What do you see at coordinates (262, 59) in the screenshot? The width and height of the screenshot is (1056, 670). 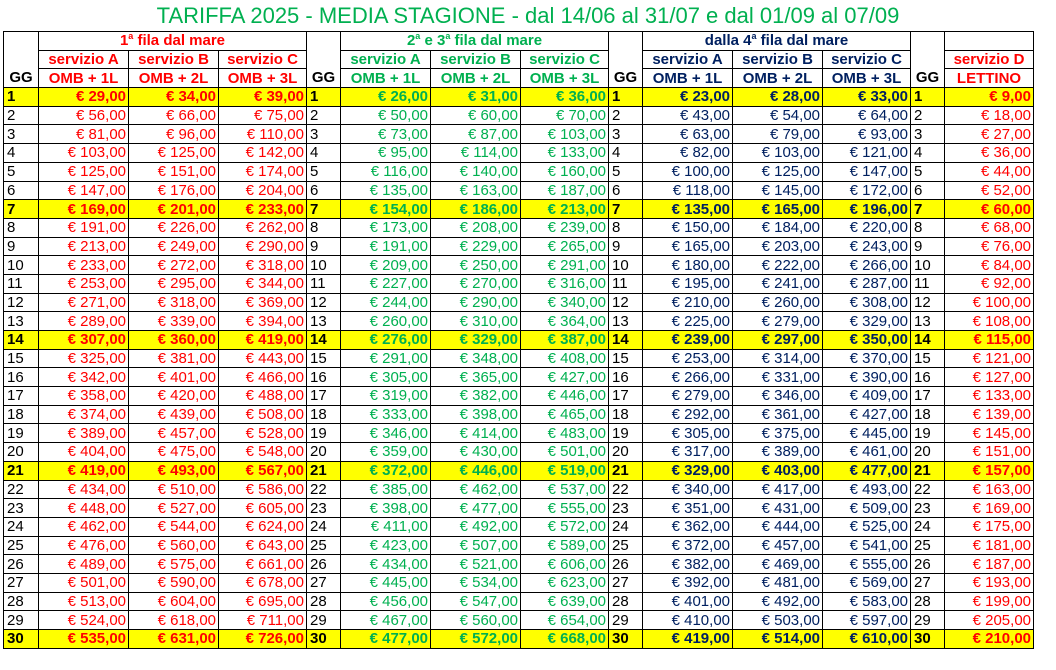 I see `service-header: servizio C` at bounding box center [262, 59].